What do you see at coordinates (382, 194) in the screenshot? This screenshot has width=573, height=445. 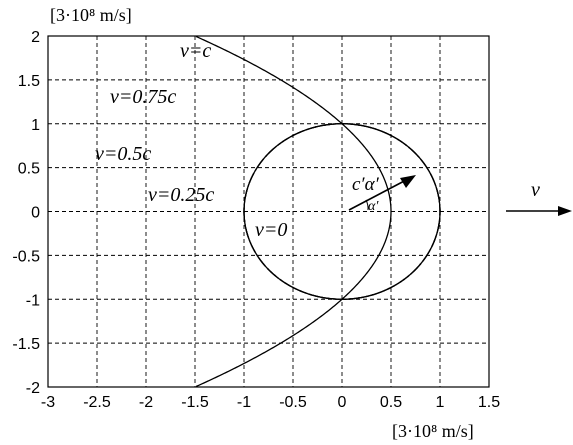 I see `velocity-vector: c′α′ α′` at bounding box center [382, 194].